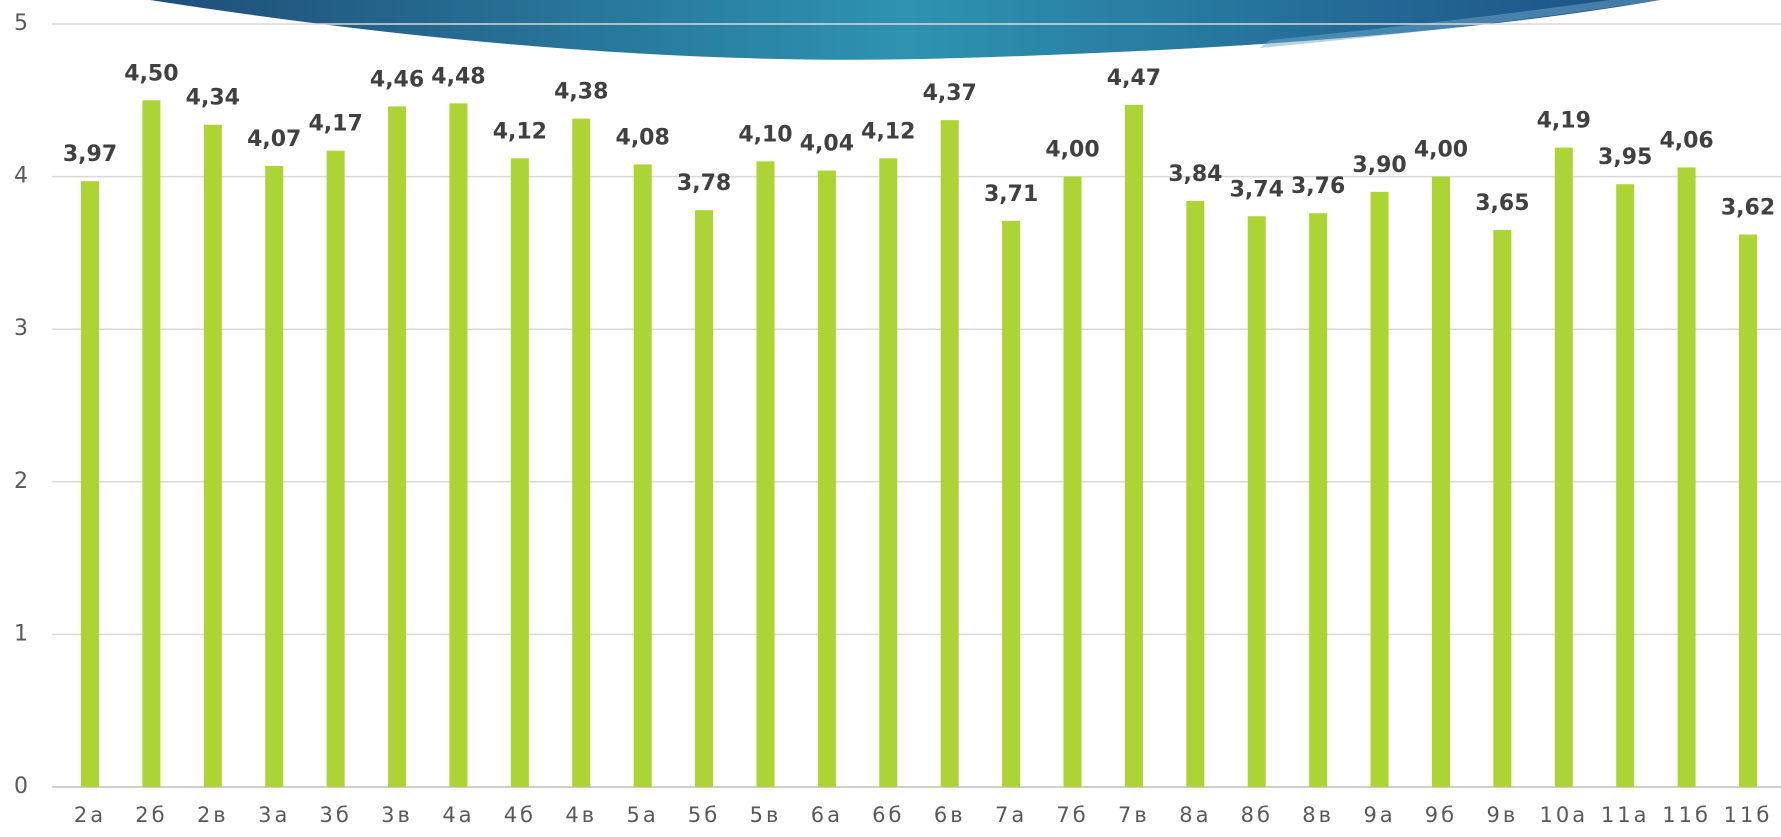 This screenshot has width=1781, height=837. Describe the element at coordinates (90, 815) in the screenshot. I see `x-tick-label: 2а` at that location.